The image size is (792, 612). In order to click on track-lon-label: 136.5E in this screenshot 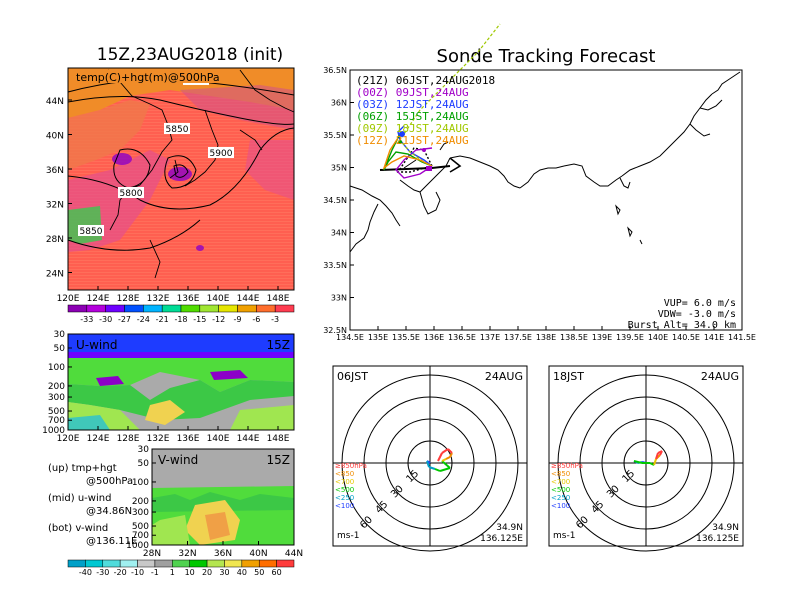, I will do `click(462, 337)`.